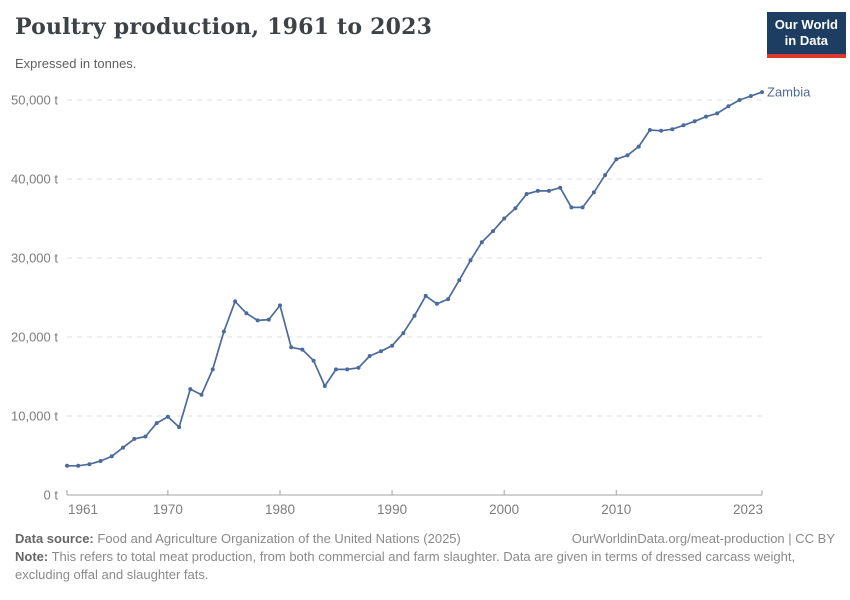 The image size is (850, 600). Describe the element at coordinates (34, 179) in the screenshot. I see `y-tick-label: 40,000 t` at that location.